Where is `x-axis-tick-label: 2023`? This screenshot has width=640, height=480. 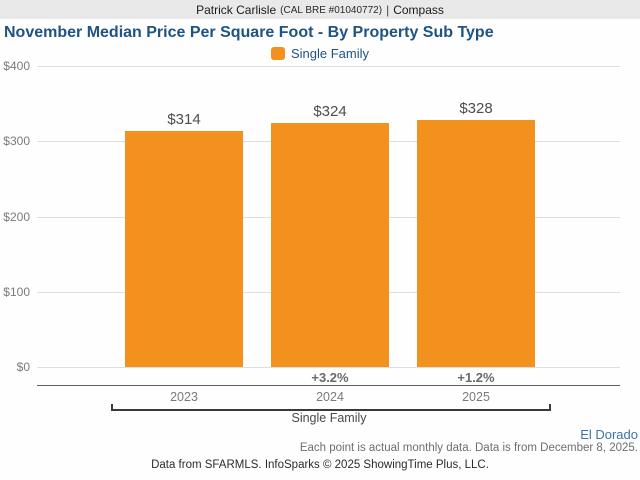
x-axis-tick-label: 2023 is located at coordinates (184, 397).